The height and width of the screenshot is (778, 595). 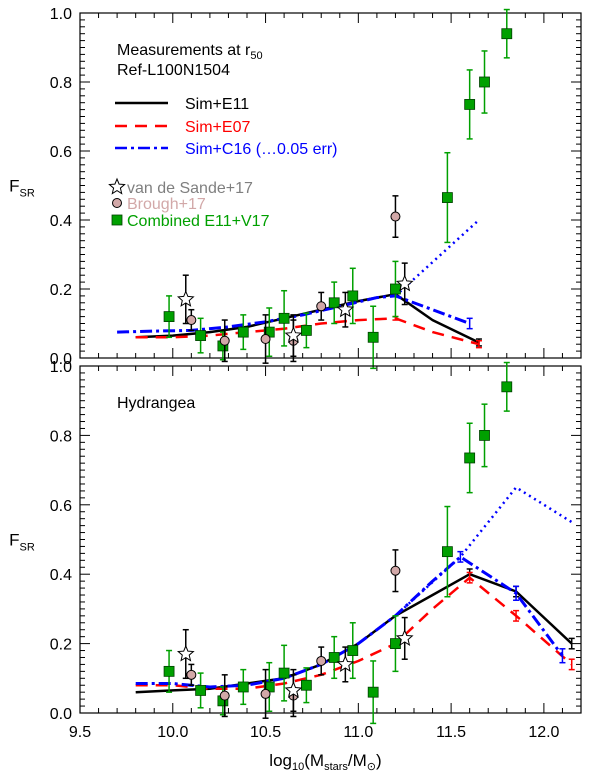 What do you see at coordinates (80, 732) in the screenshot?
I see `x-tick-label: 9.5` at bounding box center [80, 732].